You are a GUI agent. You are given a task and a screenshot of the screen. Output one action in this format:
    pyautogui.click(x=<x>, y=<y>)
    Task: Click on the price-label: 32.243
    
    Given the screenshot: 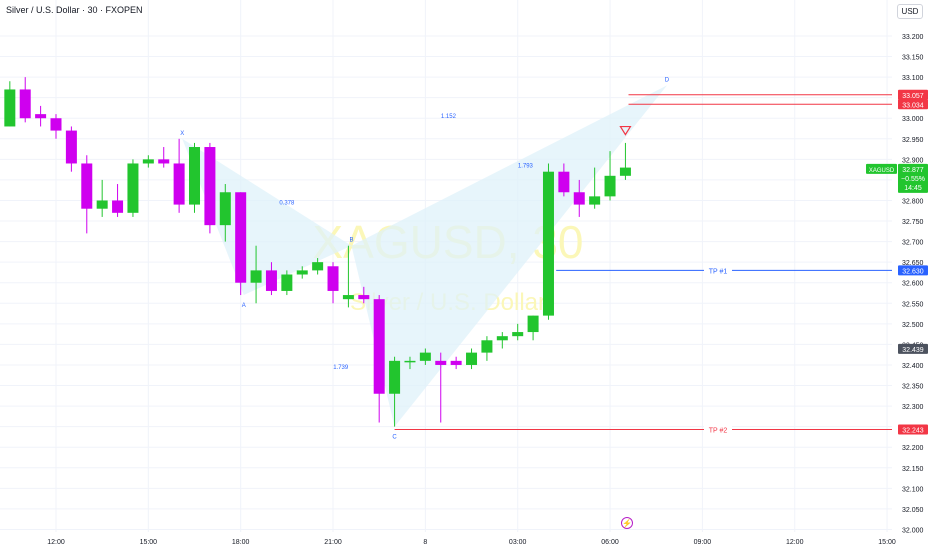 What is the action you would take?
    pyautogui.click(x=913, y=431)
    